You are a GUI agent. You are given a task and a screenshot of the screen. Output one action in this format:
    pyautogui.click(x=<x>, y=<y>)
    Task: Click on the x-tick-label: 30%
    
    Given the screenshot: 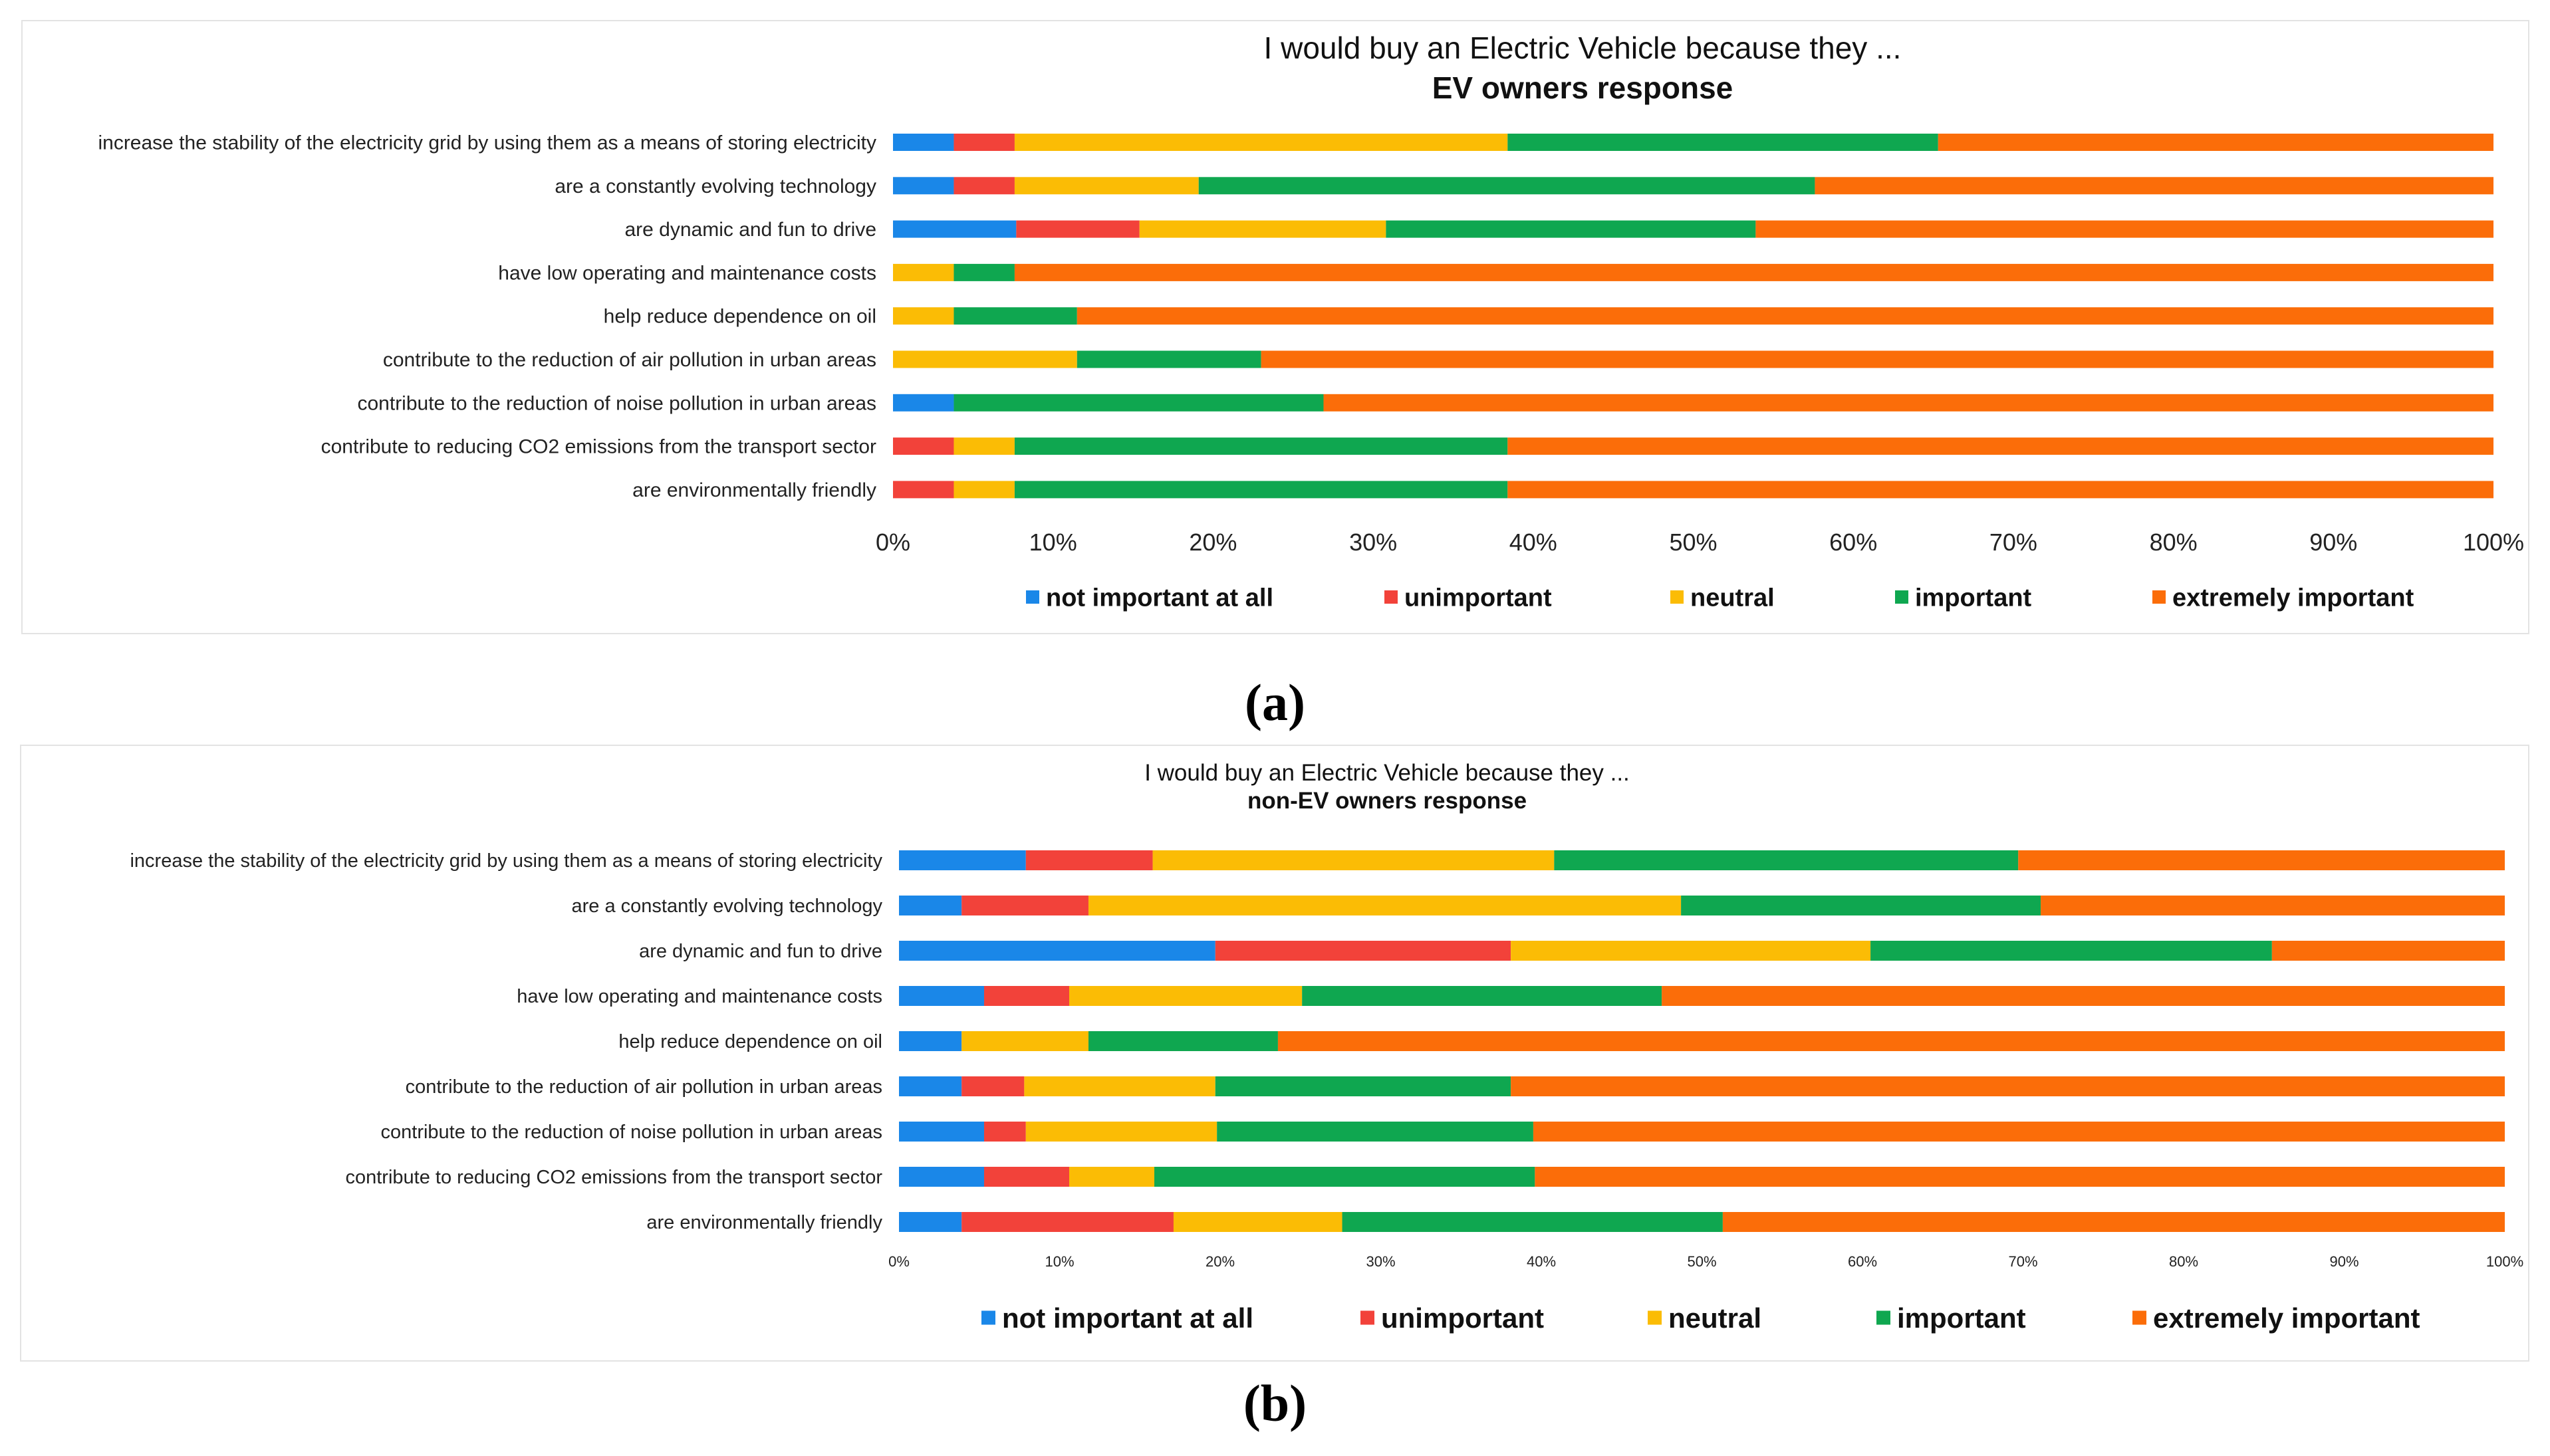 What is the action you would take?
    pyautogui.click(x=1373, y=542)
    